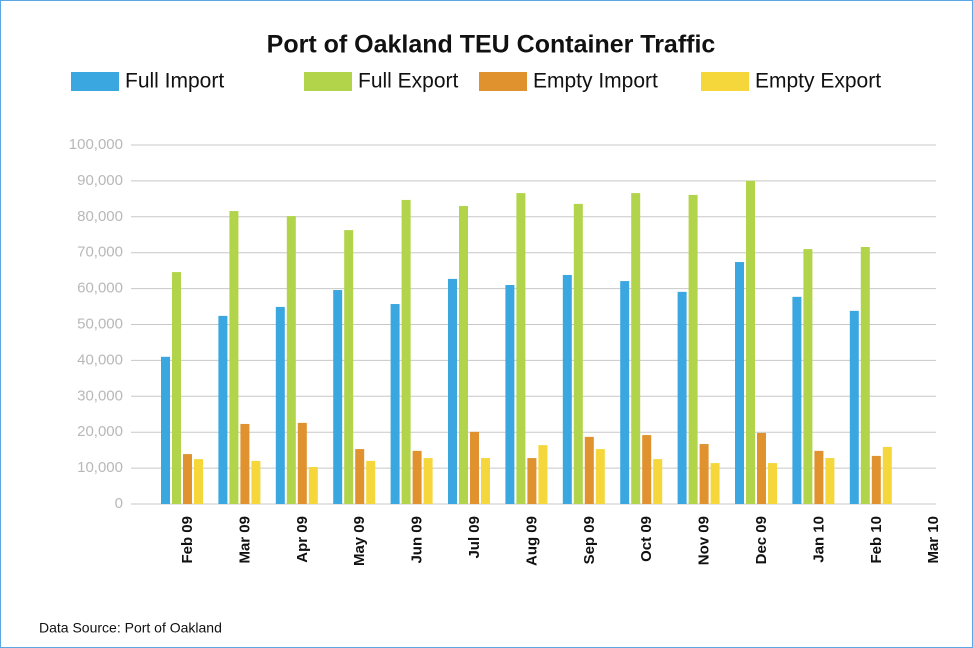  Describe the element at coordinates (174, 81) in the screenshot. I see `legend-label: Full Import` at that location.